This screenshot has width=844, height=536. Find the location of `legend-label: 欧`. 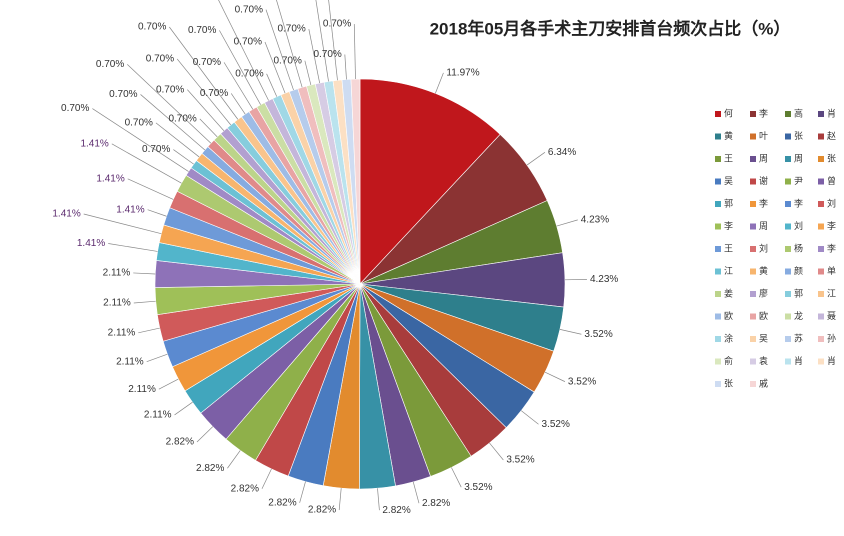

legend-label: 欧 is located at coordinates (763, 315).